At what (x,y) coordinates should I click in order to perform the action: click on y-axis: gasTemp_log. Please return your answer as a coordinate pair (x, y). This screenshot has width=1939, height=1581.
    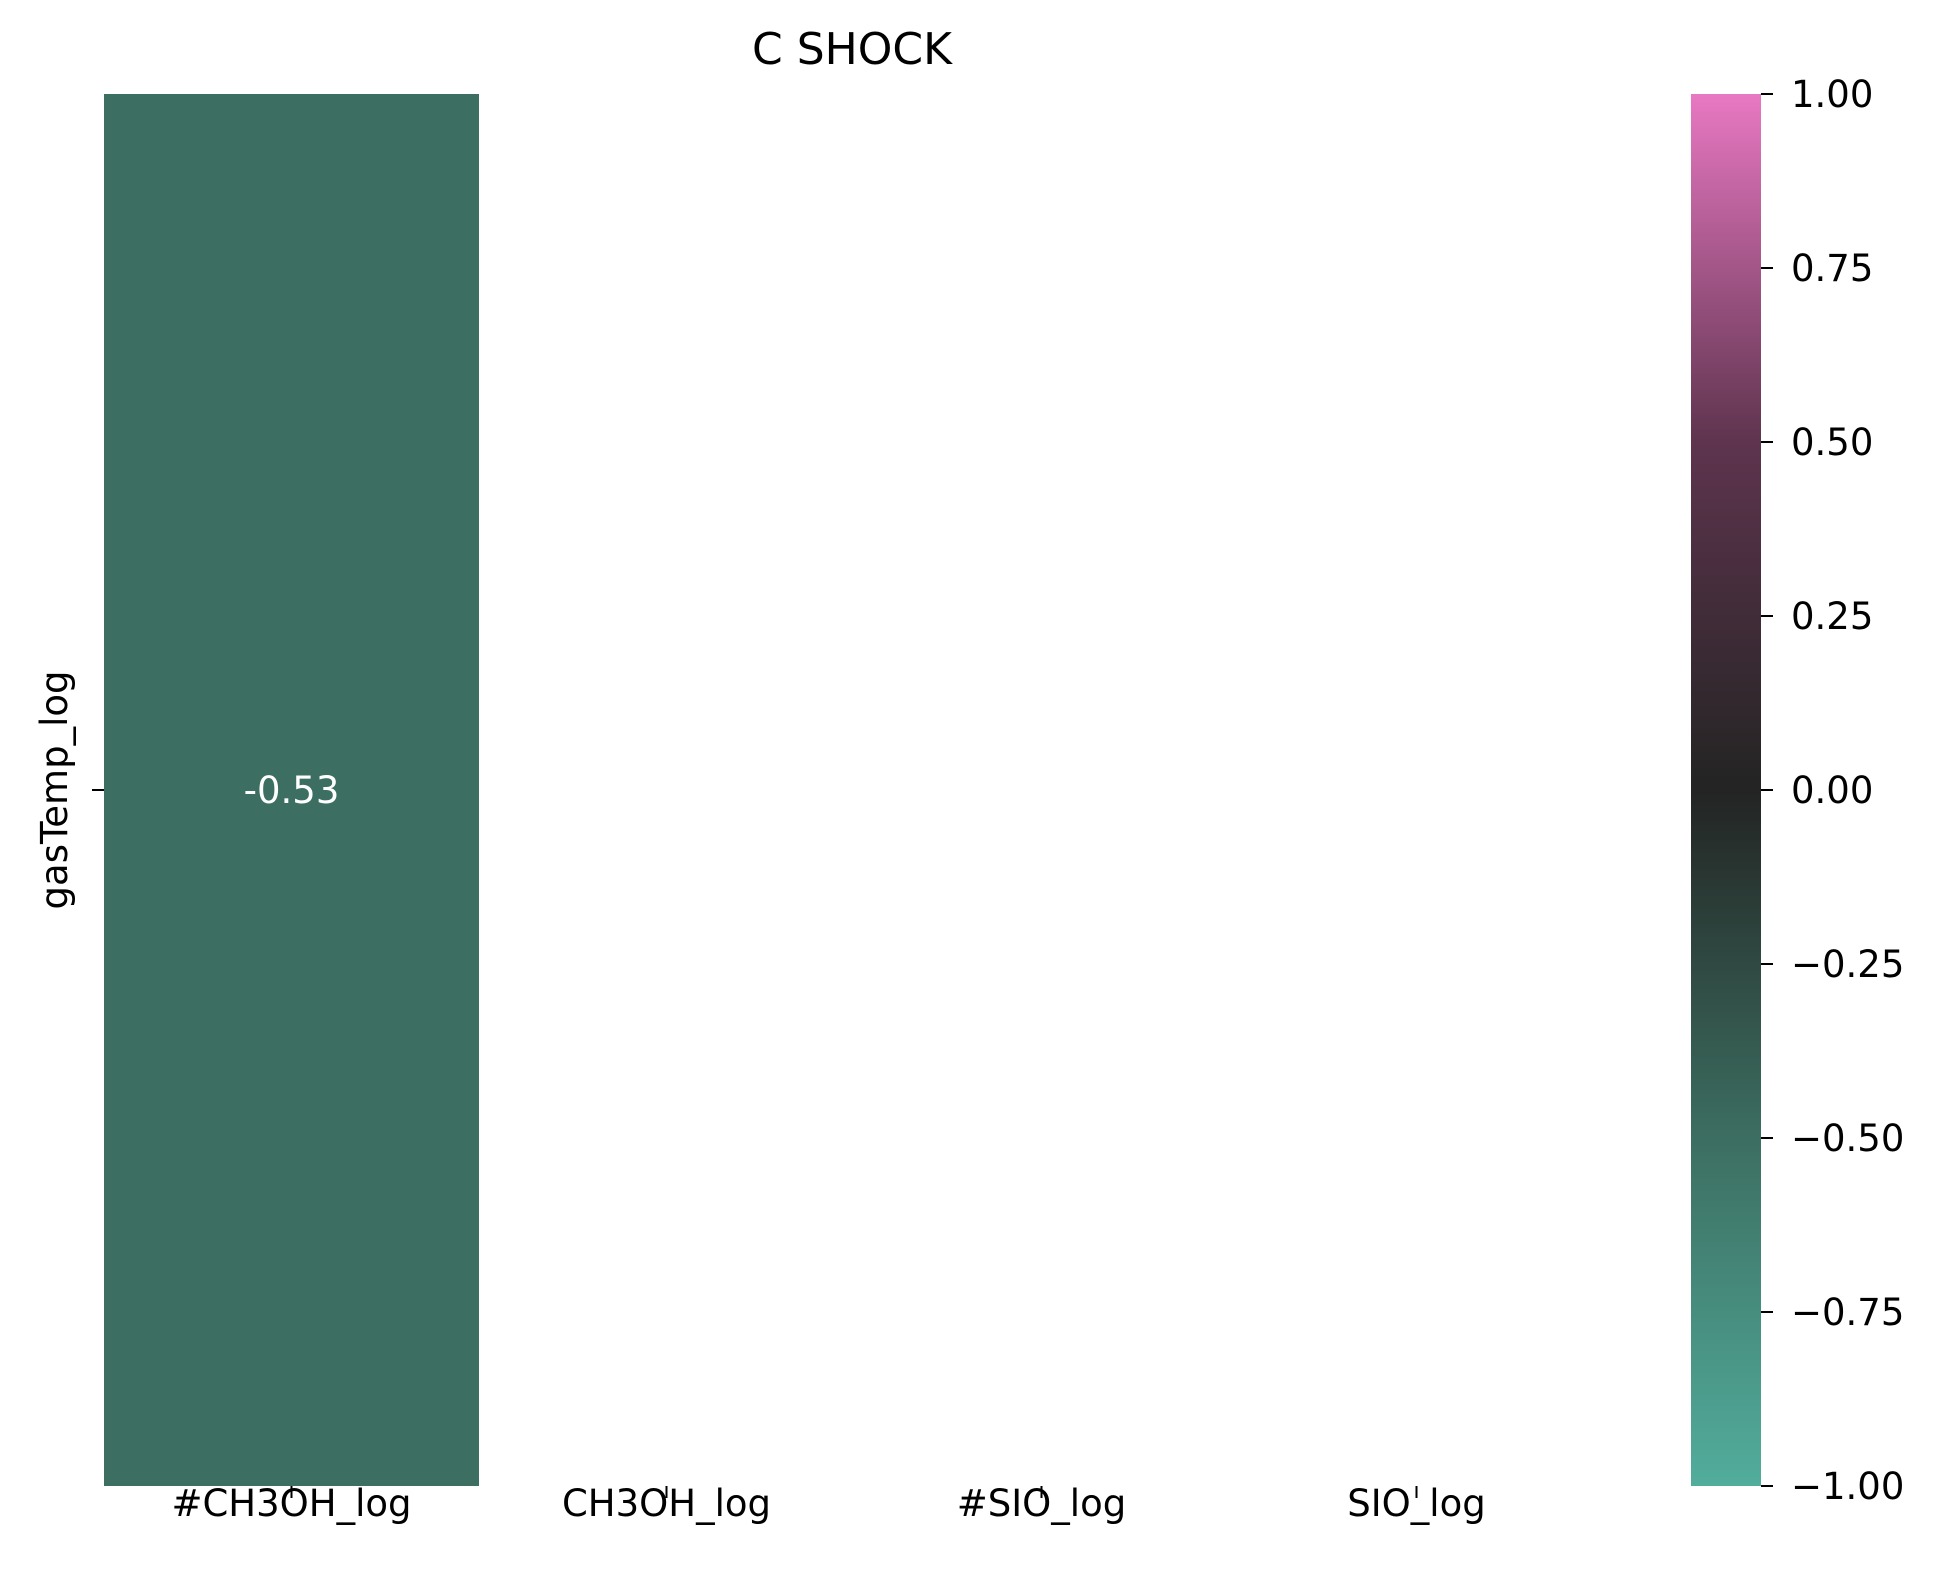
    Looking at the image, I should click on (68, 790).